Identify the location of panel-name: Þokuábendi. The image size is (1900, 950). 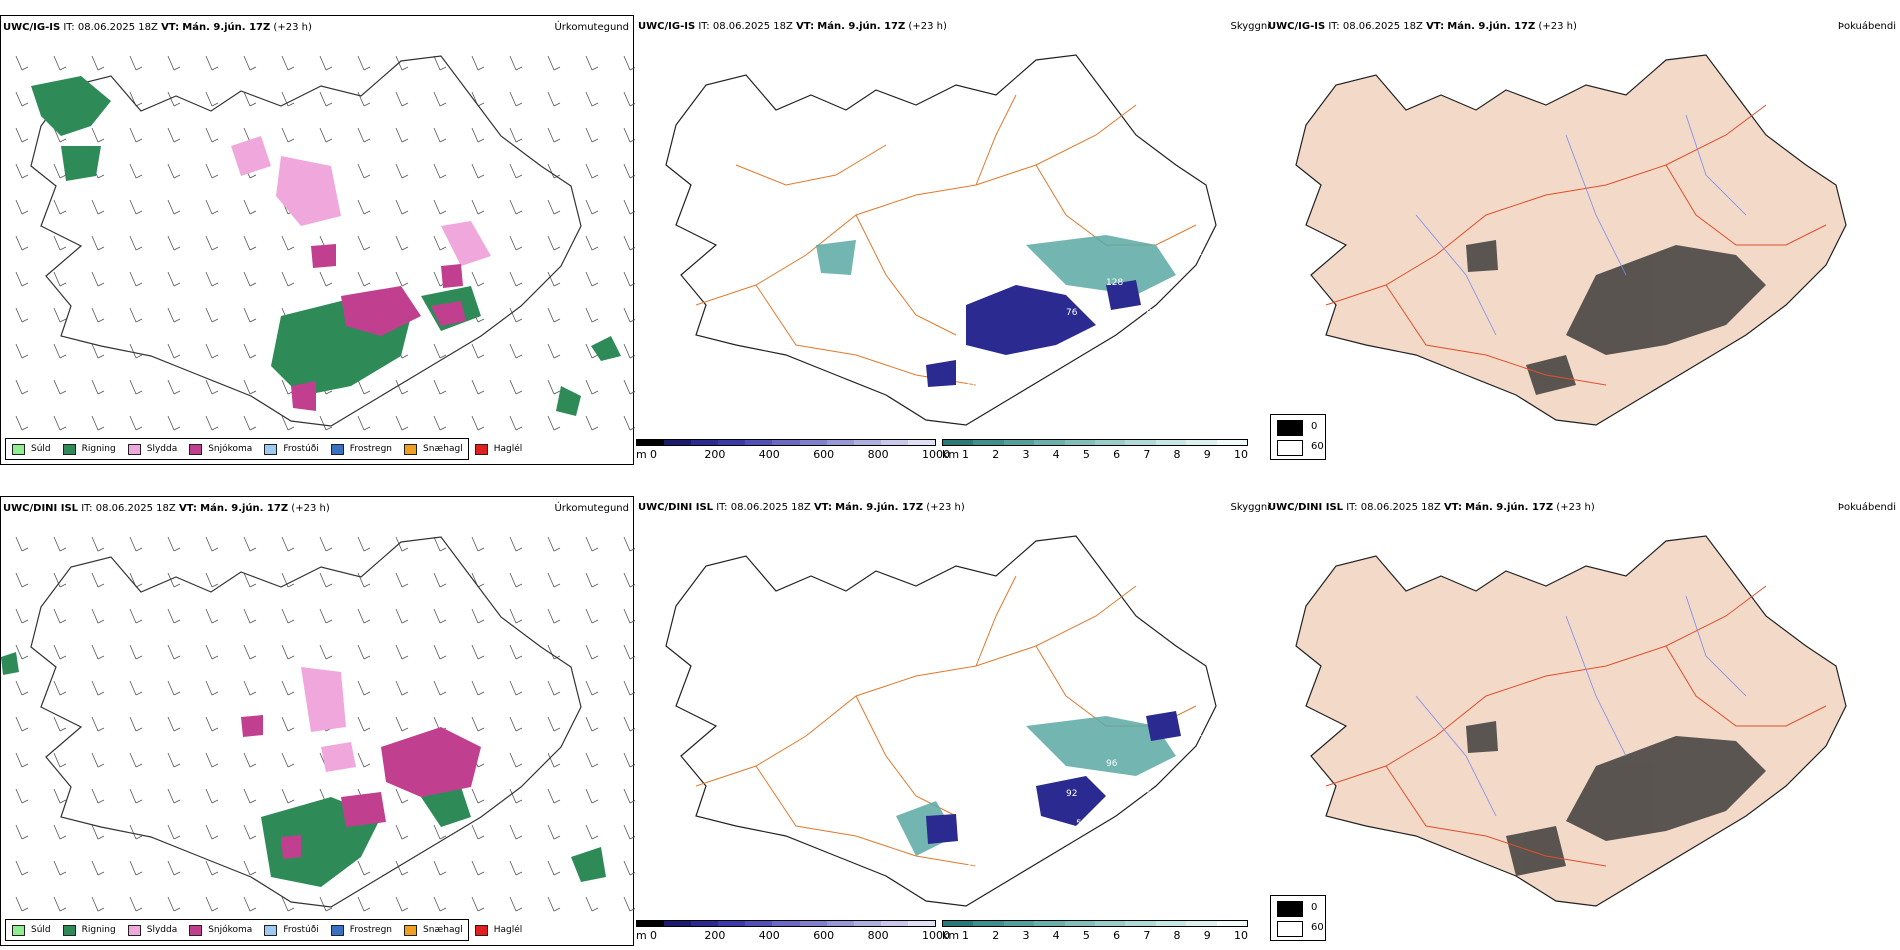
(1866, 26).